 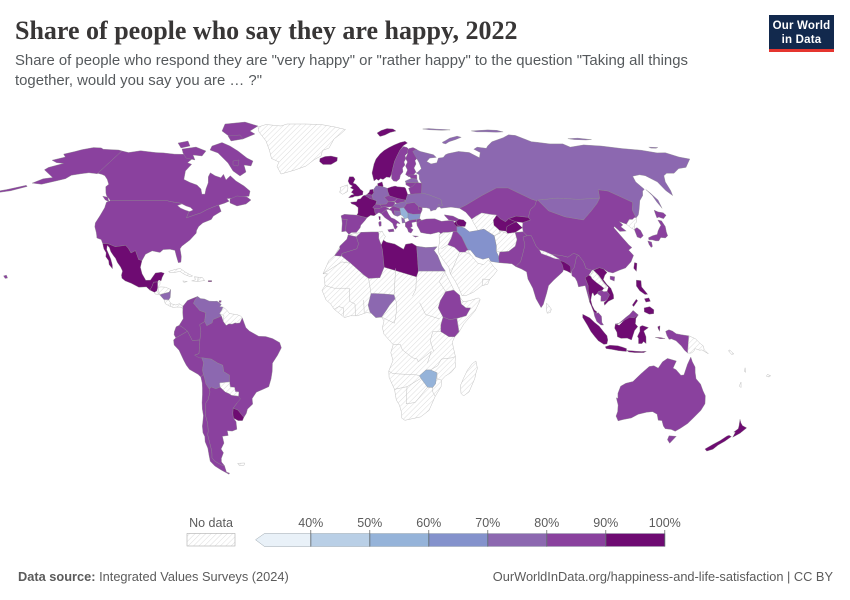 What do you see at coordinates (369, 523) in the screenshot?
I see `svg-text: 50%` at bounding box center [369, 523].